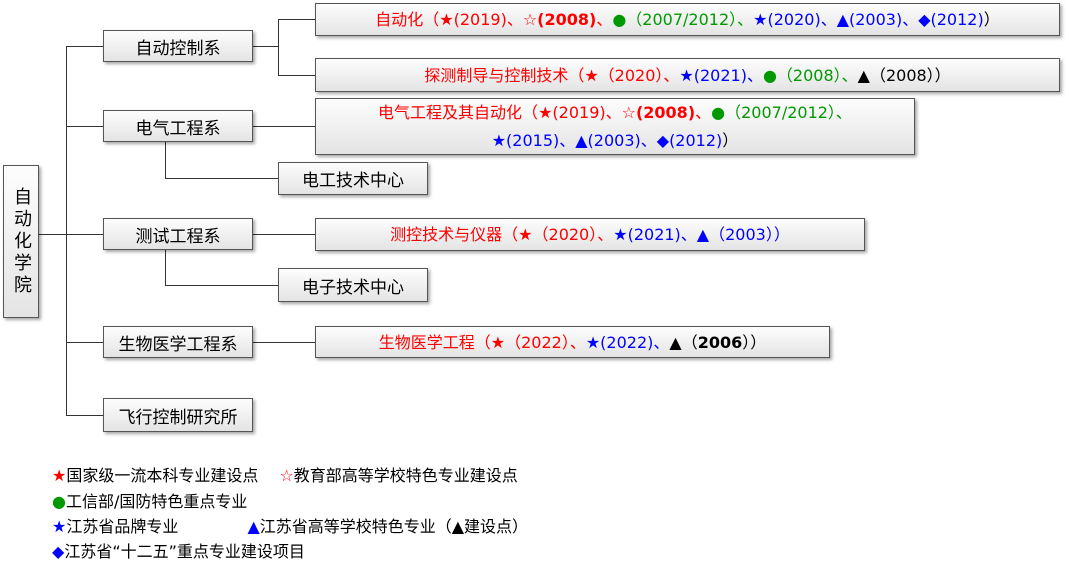 The image size is (1069, 574). What do you see at coordinates (754, 342) in the screenshot?
I see `text-segment: ））` at bounding box center [754, 342].